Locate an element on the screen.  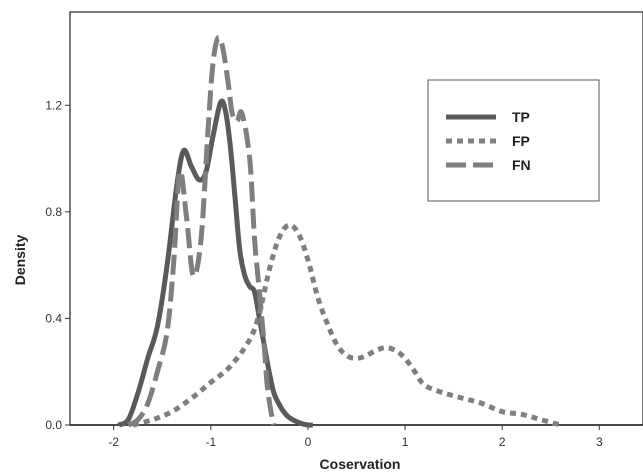
x-tick-label: 0 is located at coordinates (308, 442).